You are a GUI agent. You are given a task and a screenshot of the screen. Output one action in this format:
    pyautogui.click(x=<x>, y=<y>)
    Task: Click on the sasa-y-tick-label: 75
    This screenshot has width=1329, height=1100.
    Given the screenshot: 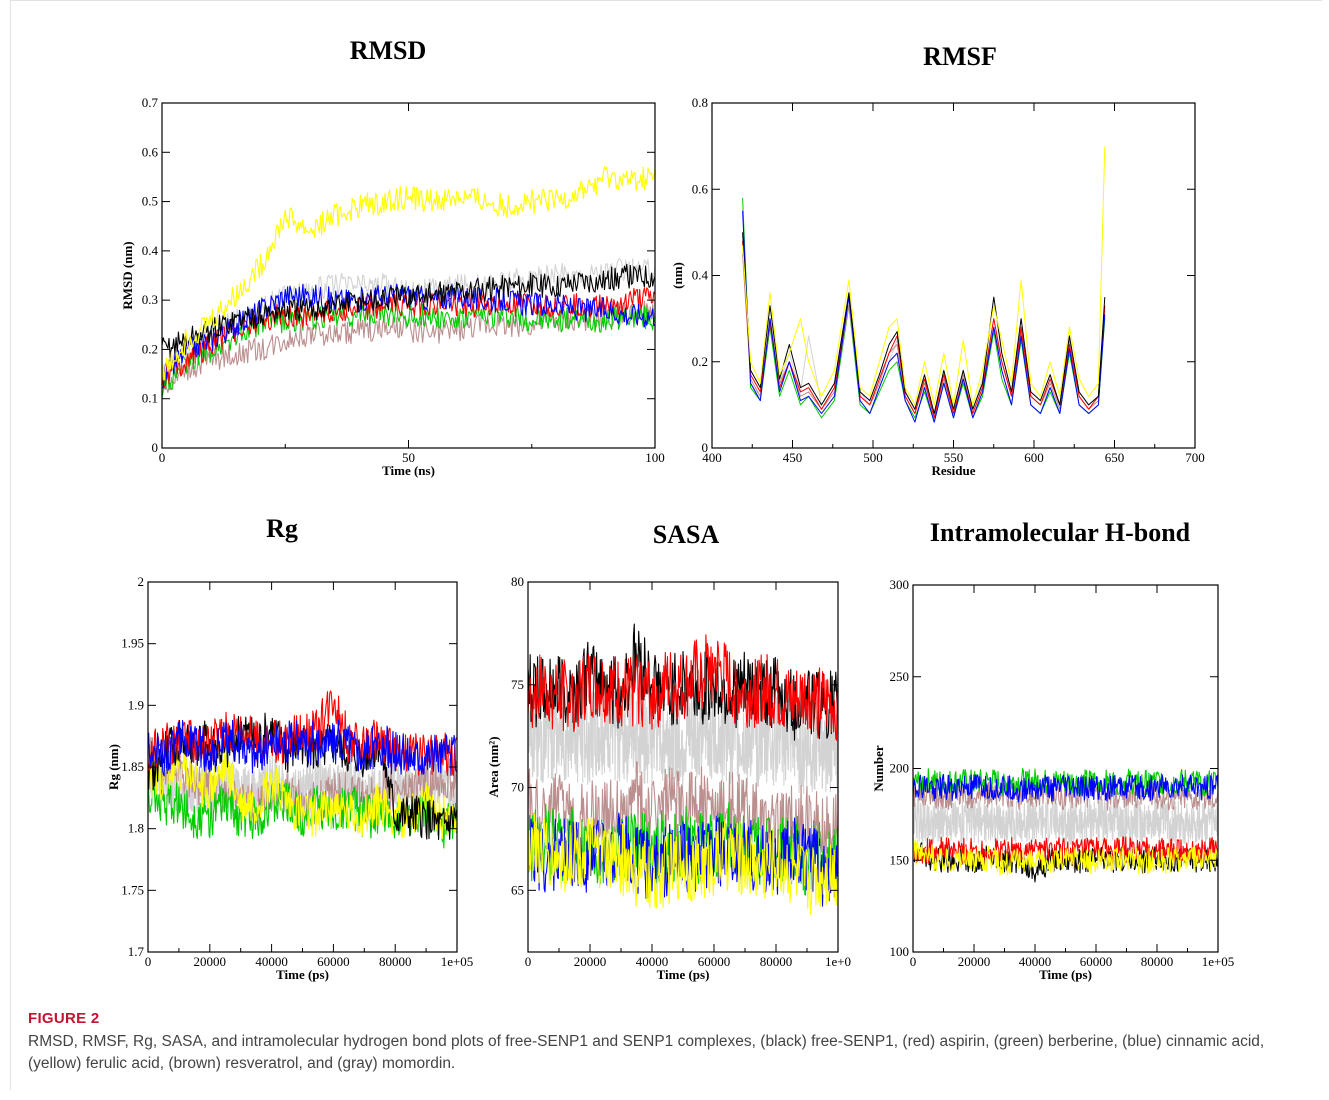 What is the action you would take?
    pyautogui.click(x=517, y=684)
    